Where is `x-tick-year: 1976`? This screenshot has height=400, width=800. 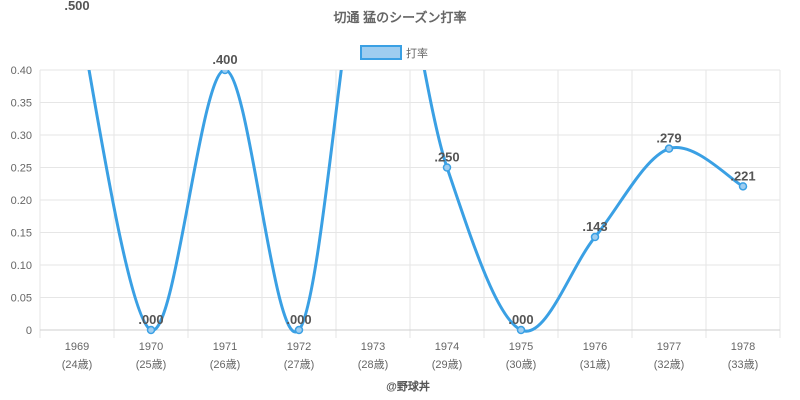
x-tick-year: 1976 is located at coordinates (595, 347).